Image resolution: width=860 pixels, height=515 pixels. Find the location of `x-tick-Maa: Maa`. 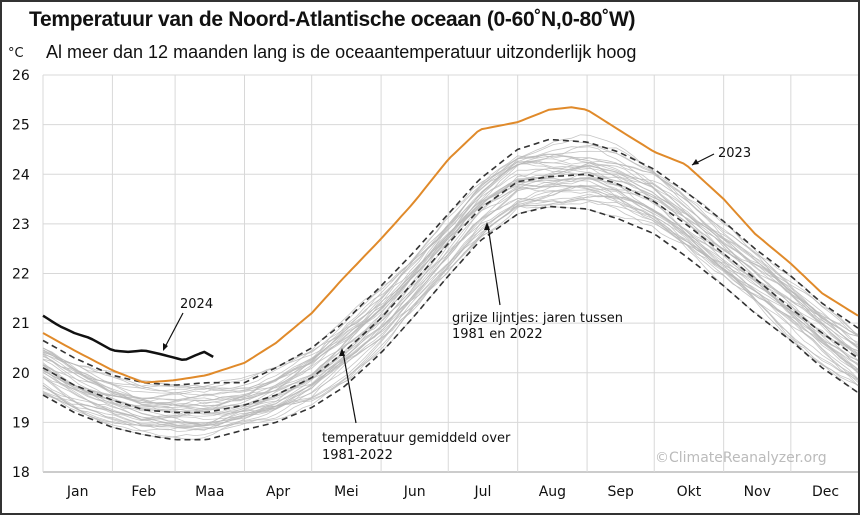

x-tick-Maa: Maa is located at coordinates (209, 492).